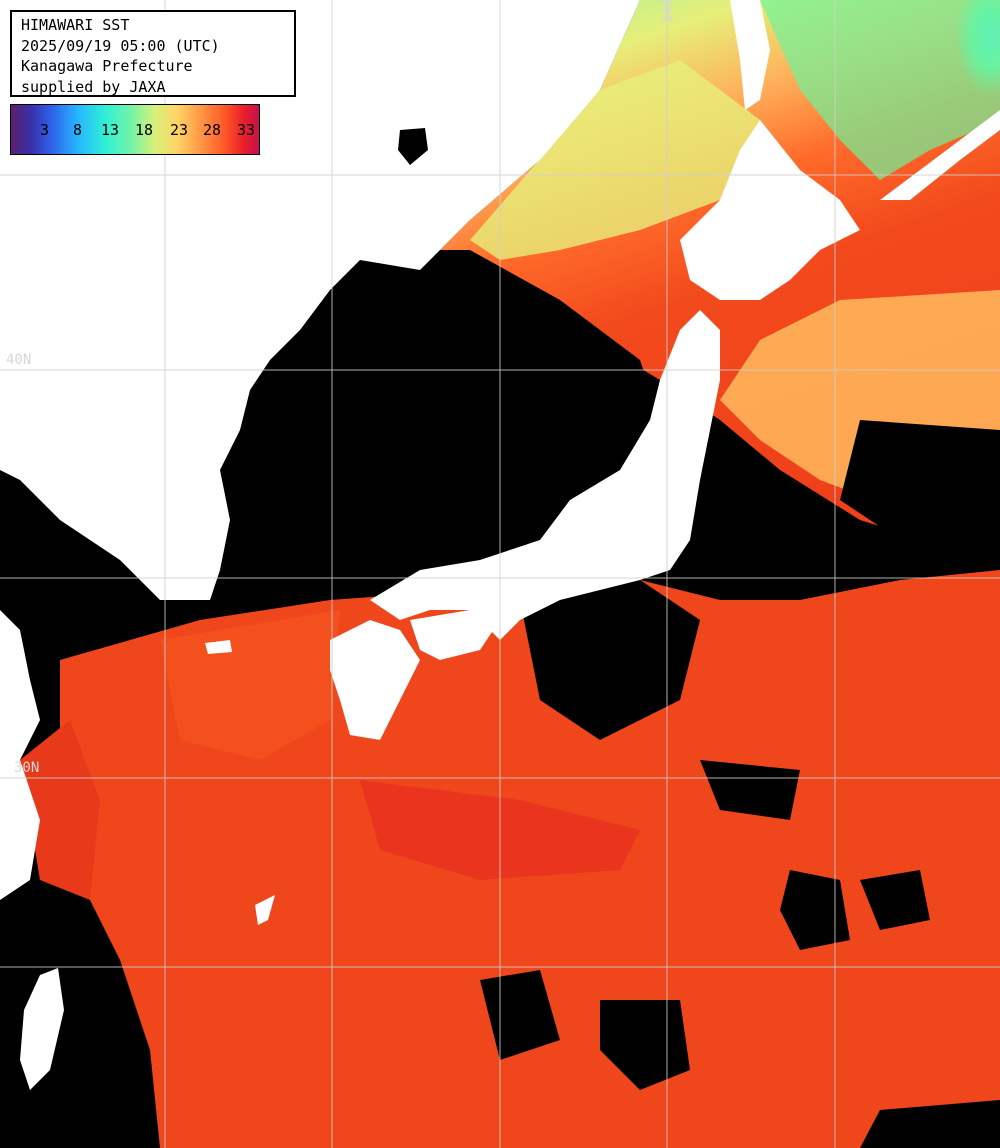 The height and width of the screenshot is (1148, 1000). What do you see at coordinates (246, 130) in the screenshot?
I see `legend-tick-33: 33` at bounding box center [246, 130].